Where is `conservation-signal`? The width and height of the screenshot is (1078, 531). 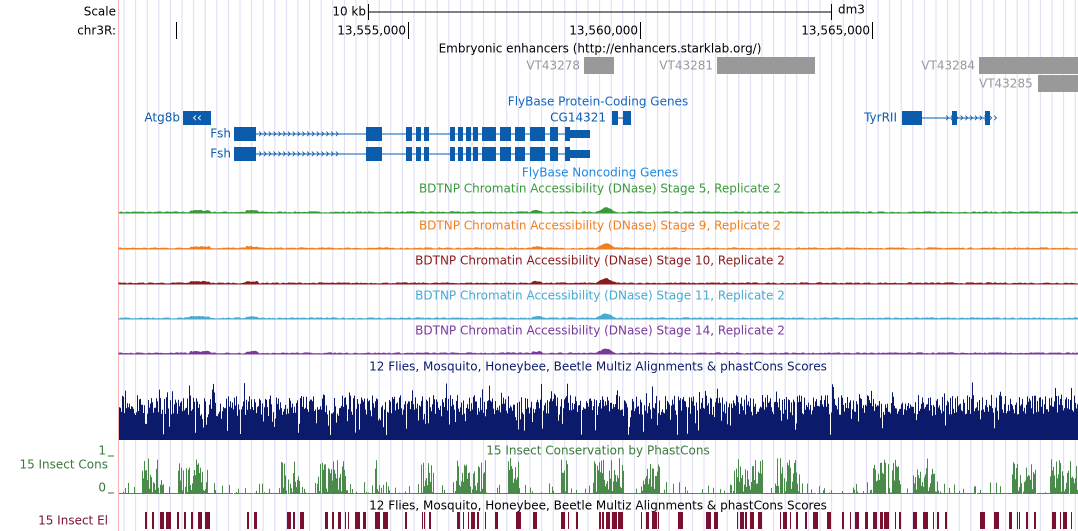
conservation-signal is located at coordinates (598, 411).